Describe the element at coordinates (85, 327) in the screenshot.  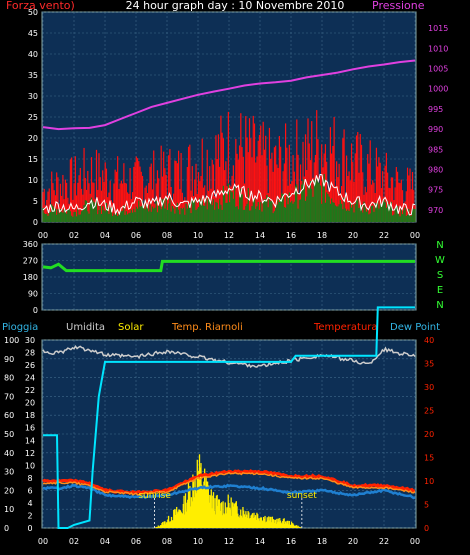
I see `legend-umidita: Umidita` at that location.